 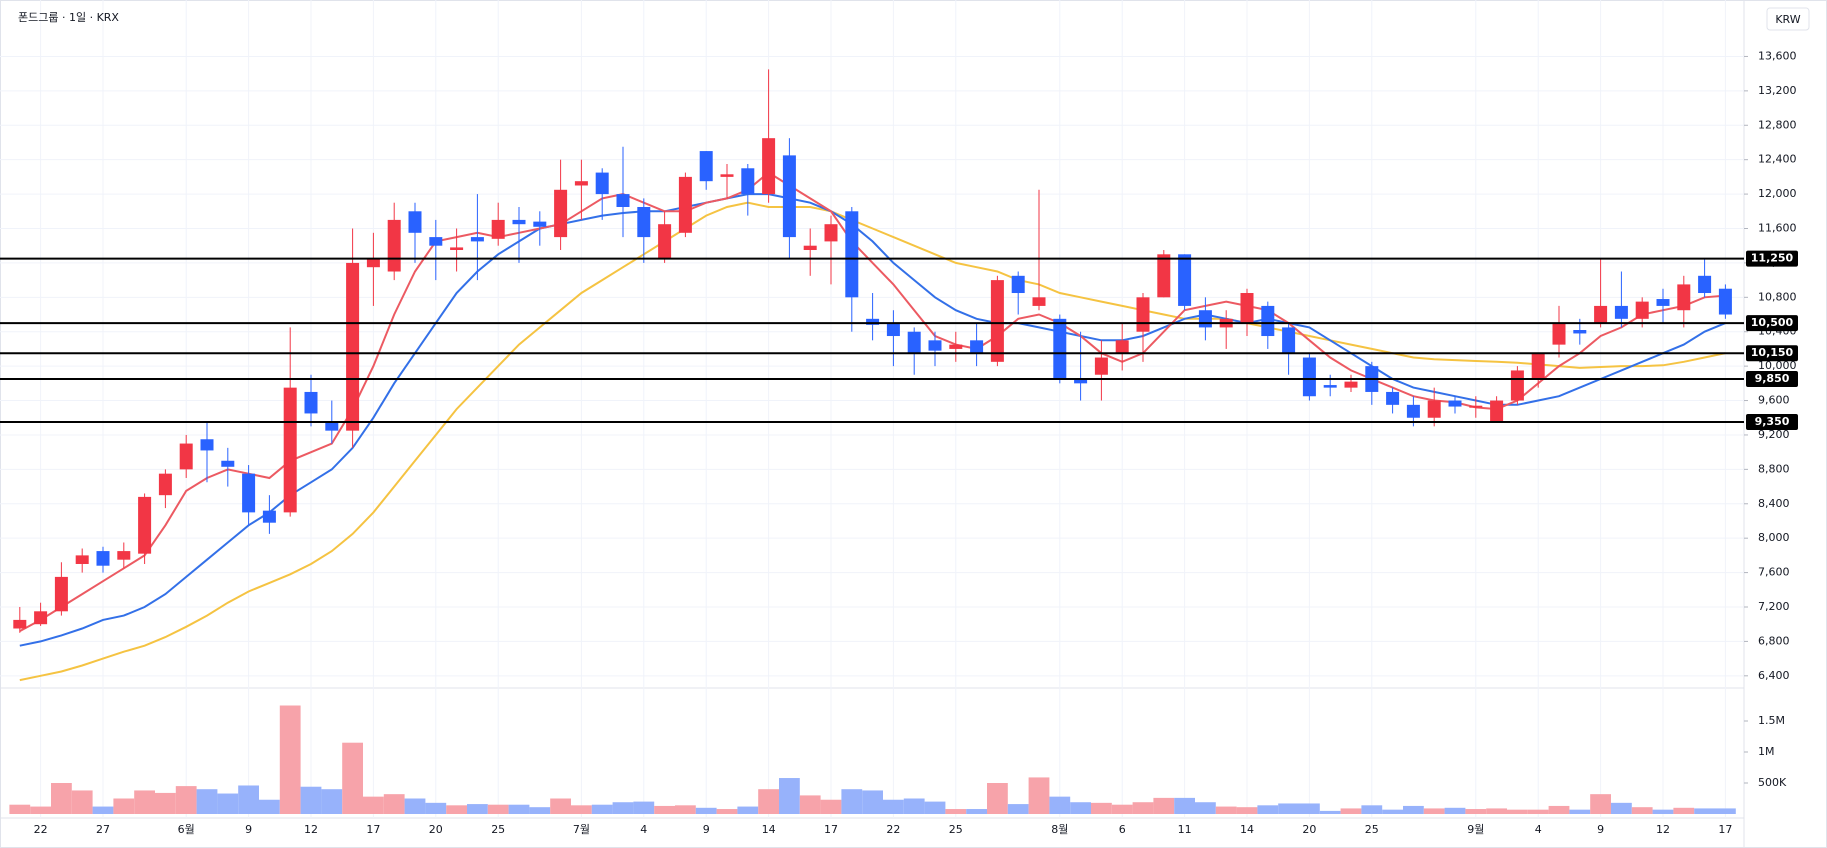 I want to click on x-tick-label: 17, so click(x=373, y=829).